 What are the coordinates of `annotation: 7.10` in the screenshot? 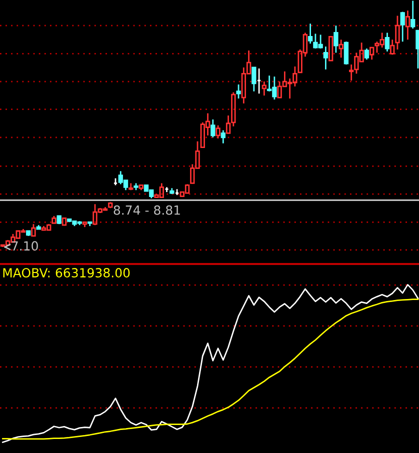 It's located at (25, 246).